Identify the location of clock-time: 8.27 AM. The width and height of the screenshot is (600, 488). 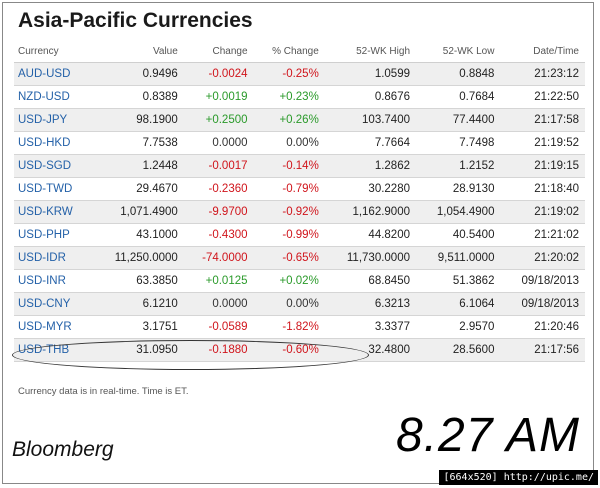
(488, 435).